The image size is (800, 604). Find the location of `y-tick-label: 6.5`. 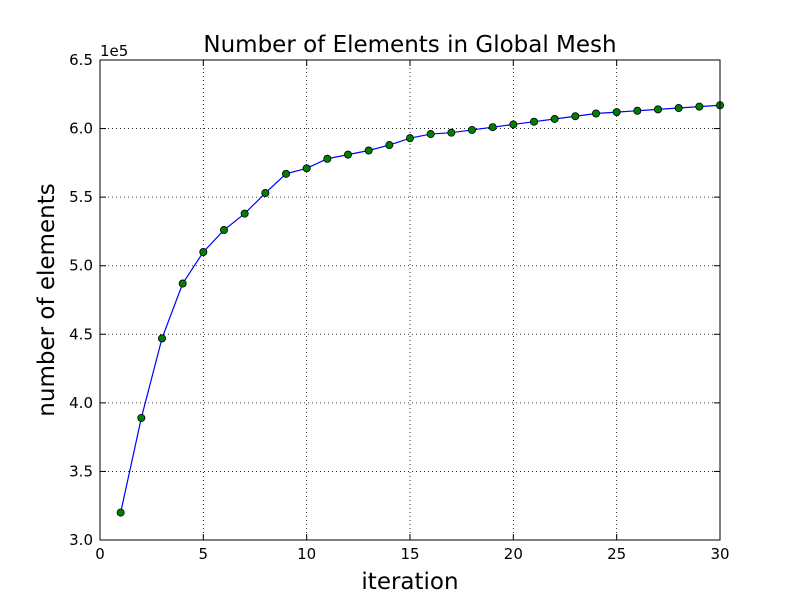

y-tick-label: 6.5 is located at coordinates (81, 60).